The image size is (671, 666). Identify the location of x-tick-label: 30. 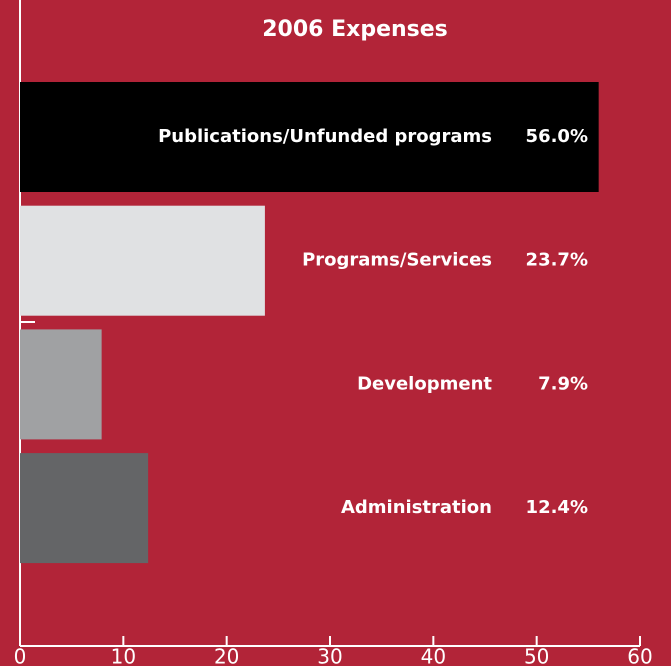
(329, 655).